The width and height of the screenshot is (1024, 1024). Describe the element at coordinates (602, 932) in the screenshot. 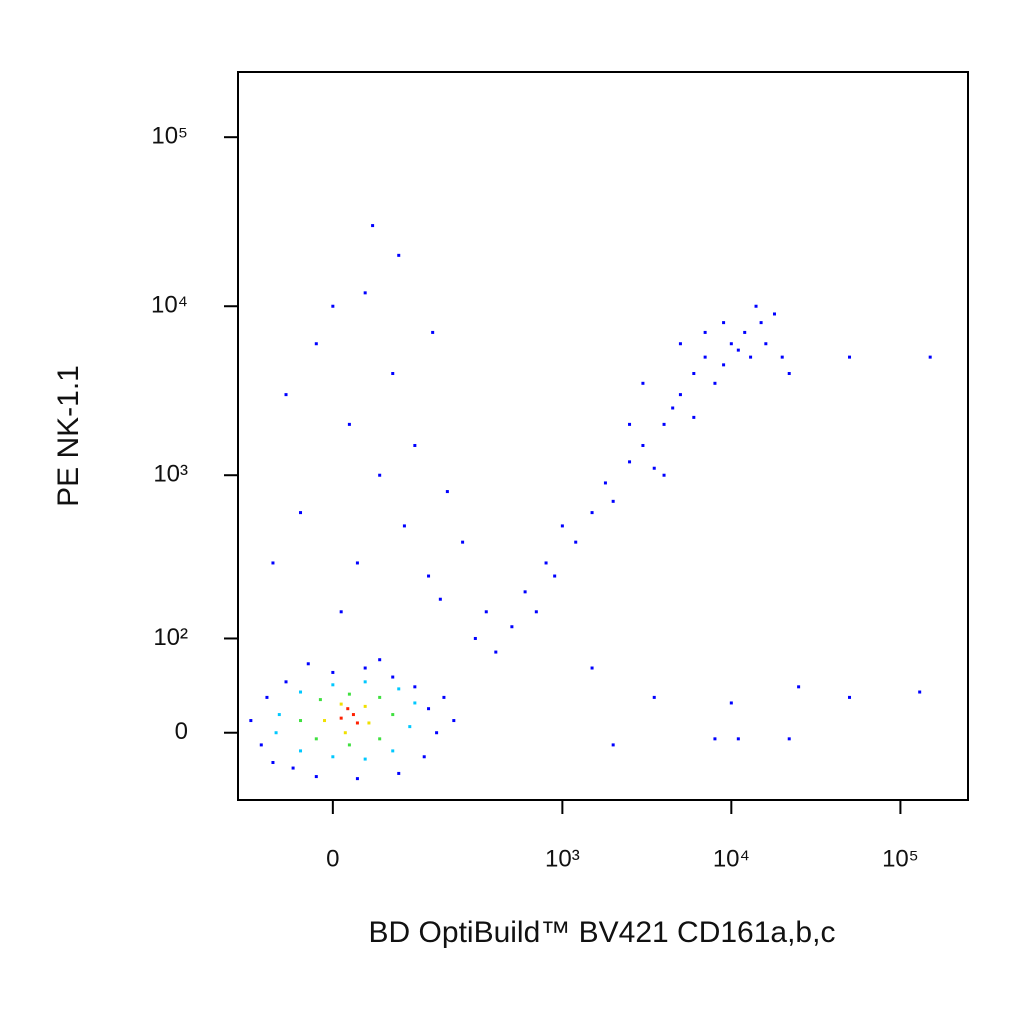

I see `x-axis-label: BD OptiBuild™ BV421 CD161a,b,c` at that location.